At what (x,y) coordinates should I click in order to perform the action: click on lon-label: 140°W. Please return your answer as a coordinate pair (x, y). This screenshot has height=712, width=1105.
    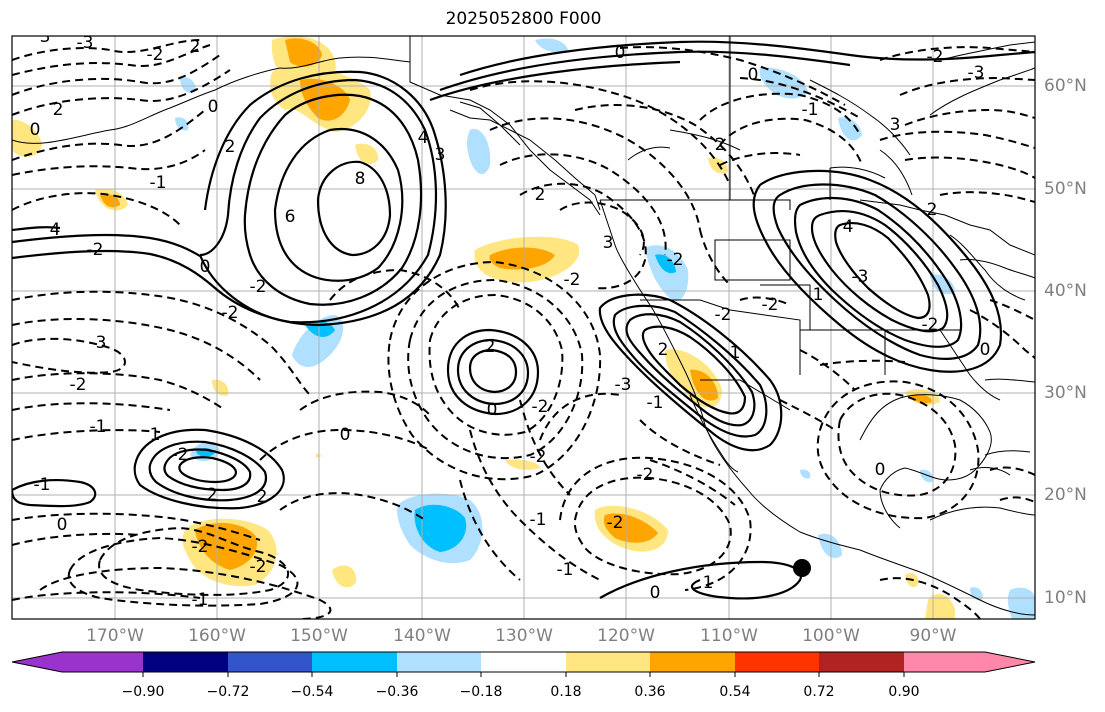
    Looking at the image, I should click on (422, 636).